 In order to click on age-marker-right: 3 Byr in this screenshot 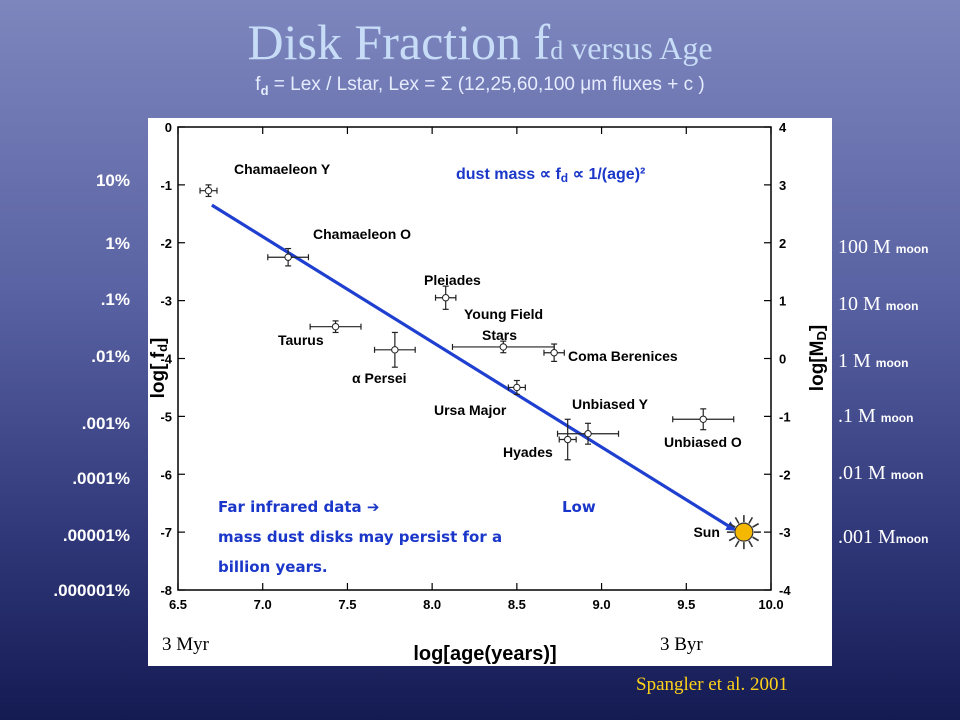, I will do `click(681, 644)`.